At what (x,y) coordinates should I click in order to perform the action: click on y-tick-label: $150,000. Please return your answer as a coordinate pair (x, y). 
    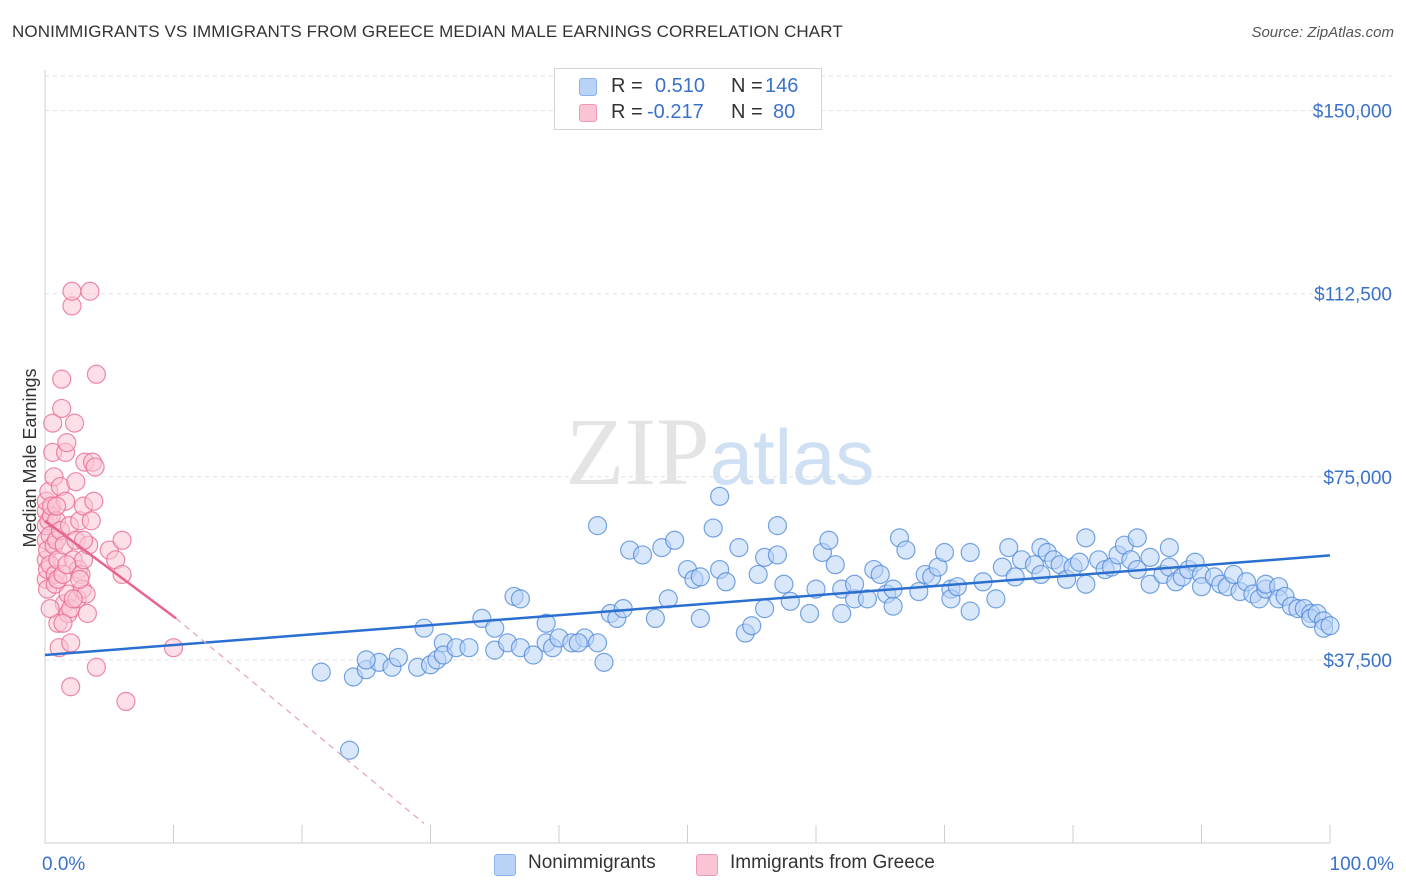
    Looking at the image, I should click on (1352, 112).